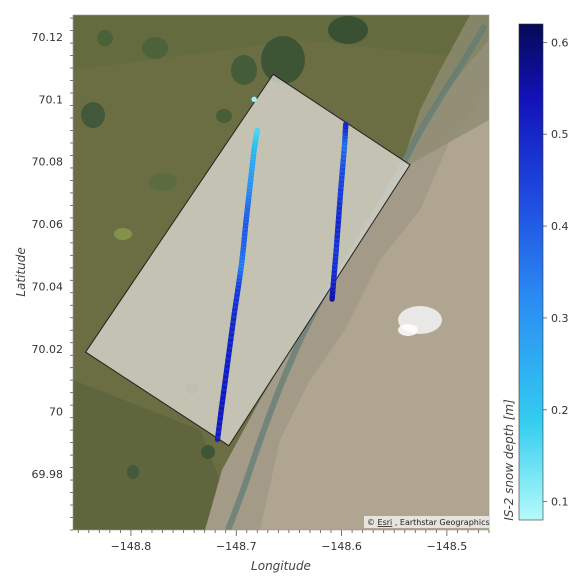  Describe the element at coordinates (560, 134) in the screenshot. I see `colorbar-tick-label: 0.5` at that location.